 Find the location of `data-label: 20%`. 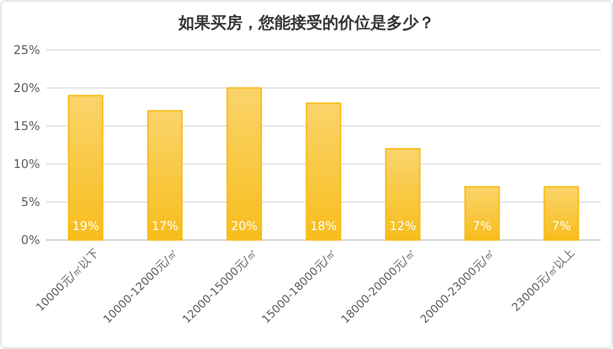

data-label: 20% is located at coordinates (244, 226).